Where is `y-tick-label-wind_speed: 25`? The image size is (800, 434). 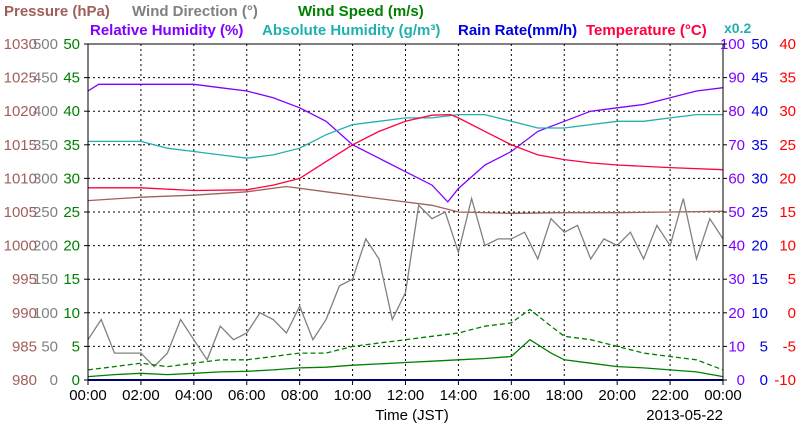 y-tick-label-wind_speed: 25 is located at coordinates (71, 212).